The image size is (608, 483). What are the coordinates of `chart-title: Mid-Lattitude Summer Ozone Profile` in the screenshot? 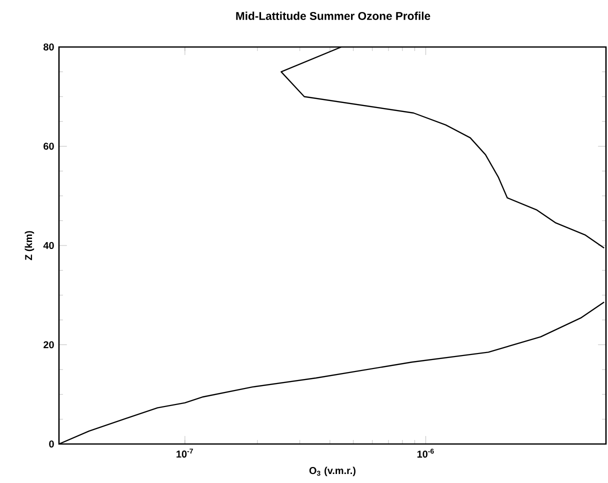 It's located at (333, 16).